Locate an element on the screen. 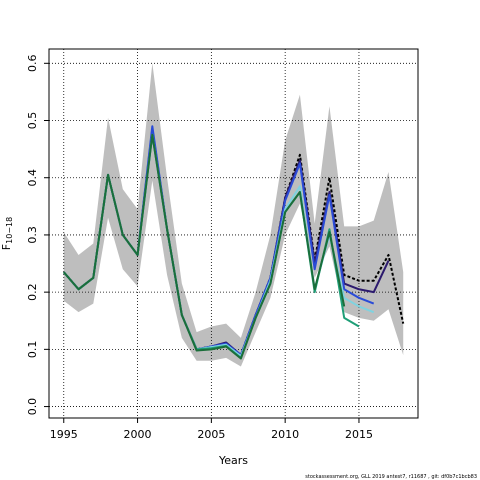 The height and width of the screenshot is (480, 480). y-axis: 0.0 0.1 0.2 0.3 0.4 0.5 0.6 is located at coordinates (37, 235).